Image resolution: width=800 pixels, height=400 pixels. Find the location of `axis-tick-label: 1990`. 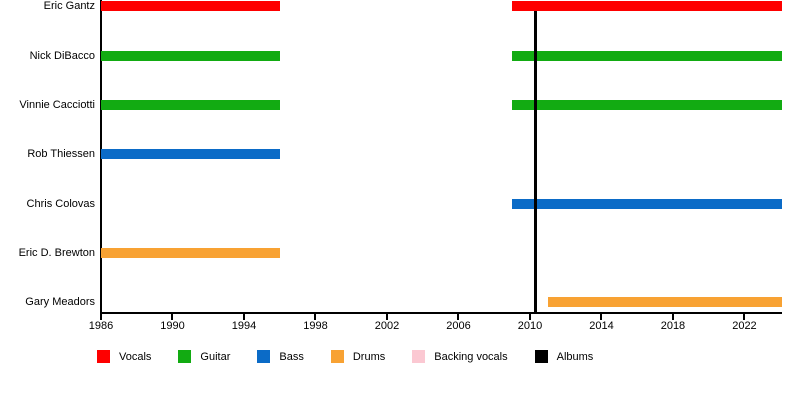

axis-tick-label: 1990 is located at coordinates (172, 326).